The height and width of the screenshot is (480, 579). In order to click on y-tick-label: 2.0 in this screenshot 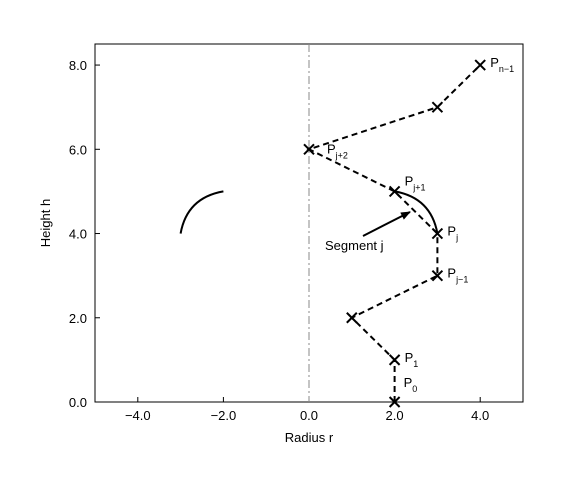, I will do `click(78, 318)`.